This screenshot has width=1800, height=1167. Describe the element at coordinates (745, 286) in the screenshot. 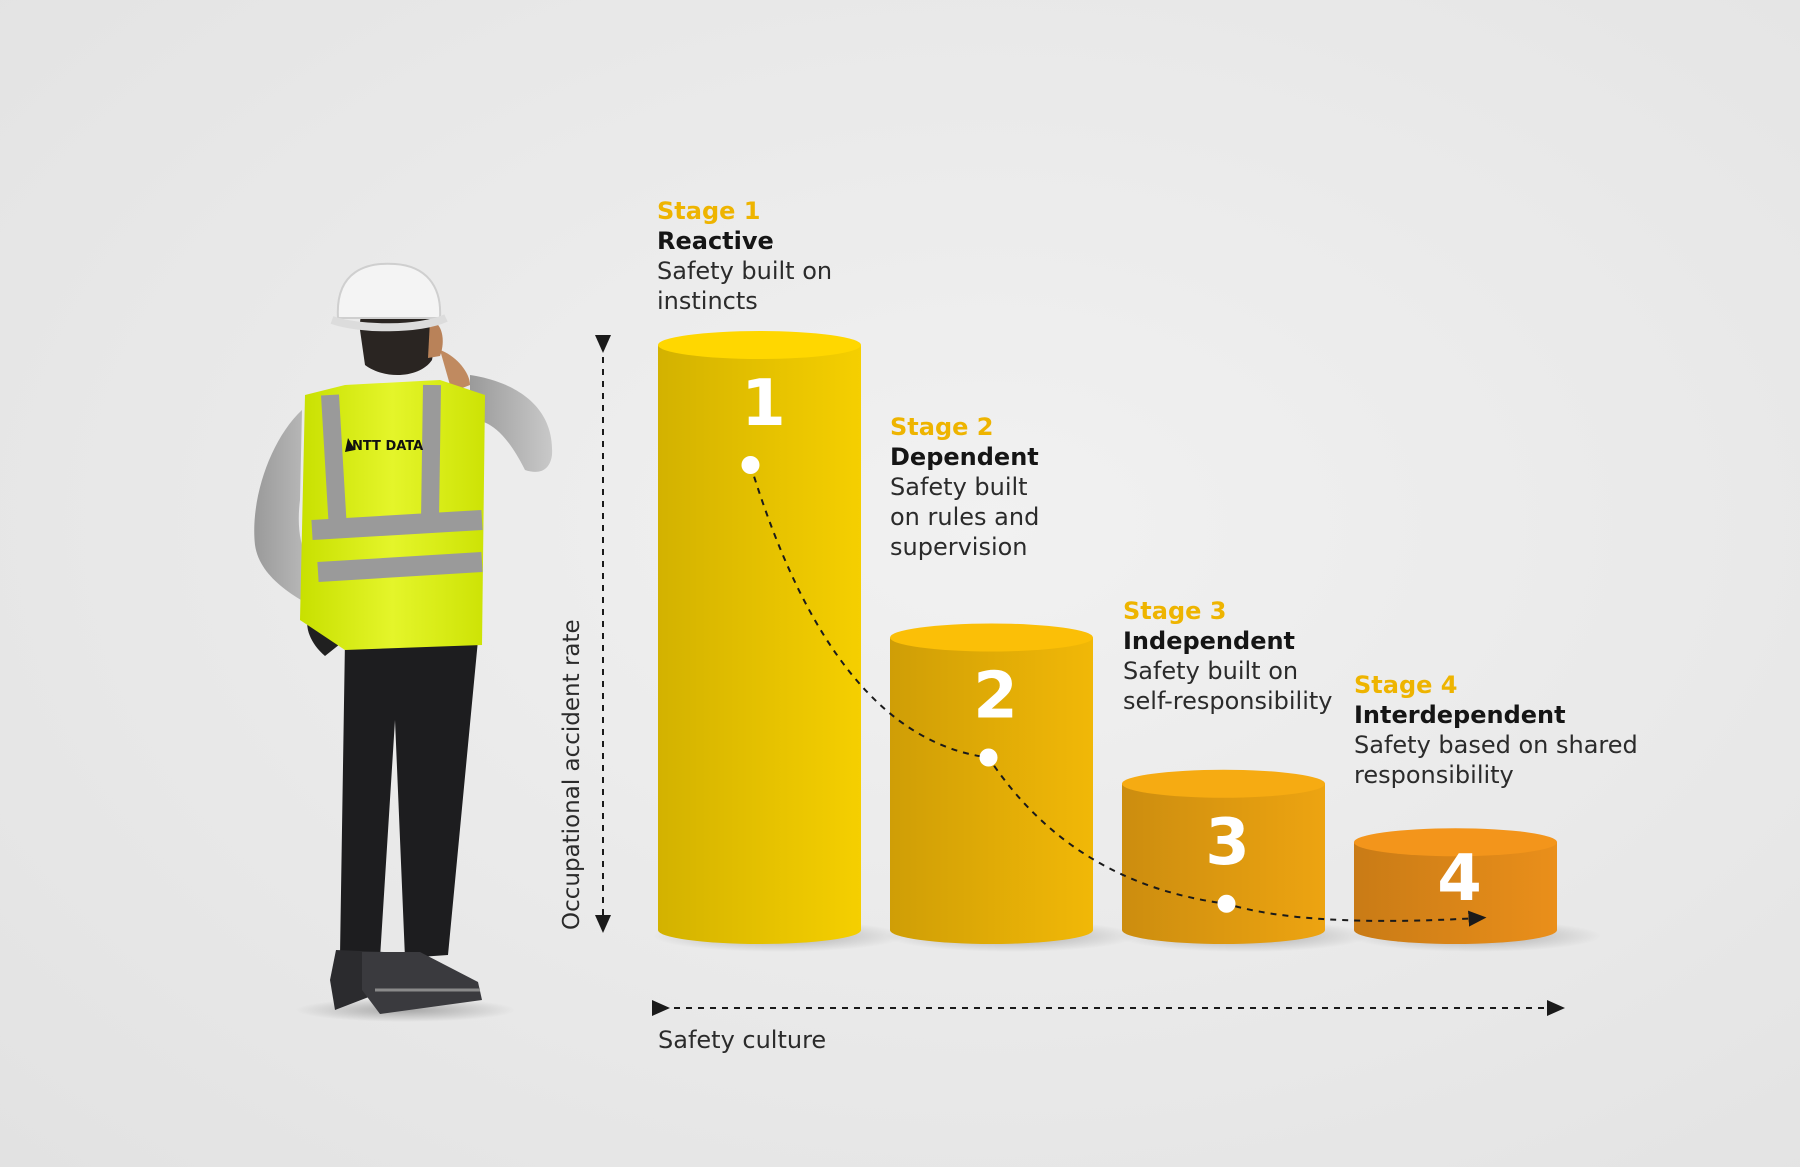

I see `stage-description: Safety built on instincts` at that location.